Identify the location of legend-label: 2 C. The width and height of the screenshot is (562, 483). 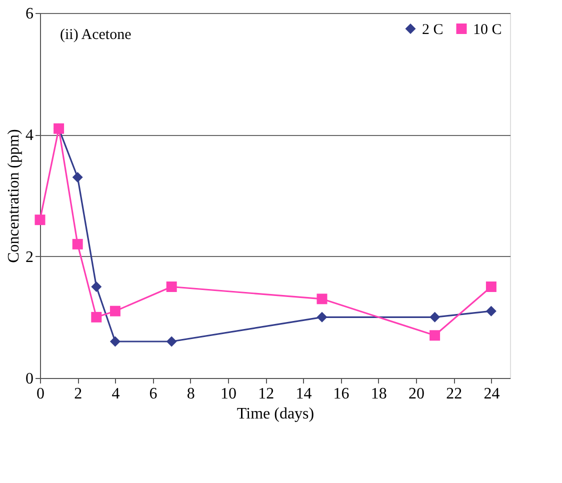
(433, 30).